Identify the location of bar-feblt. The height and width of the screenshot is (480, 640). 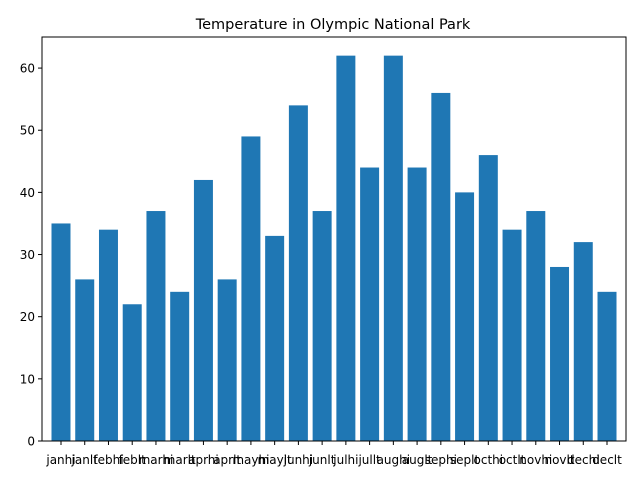
(132, 372).